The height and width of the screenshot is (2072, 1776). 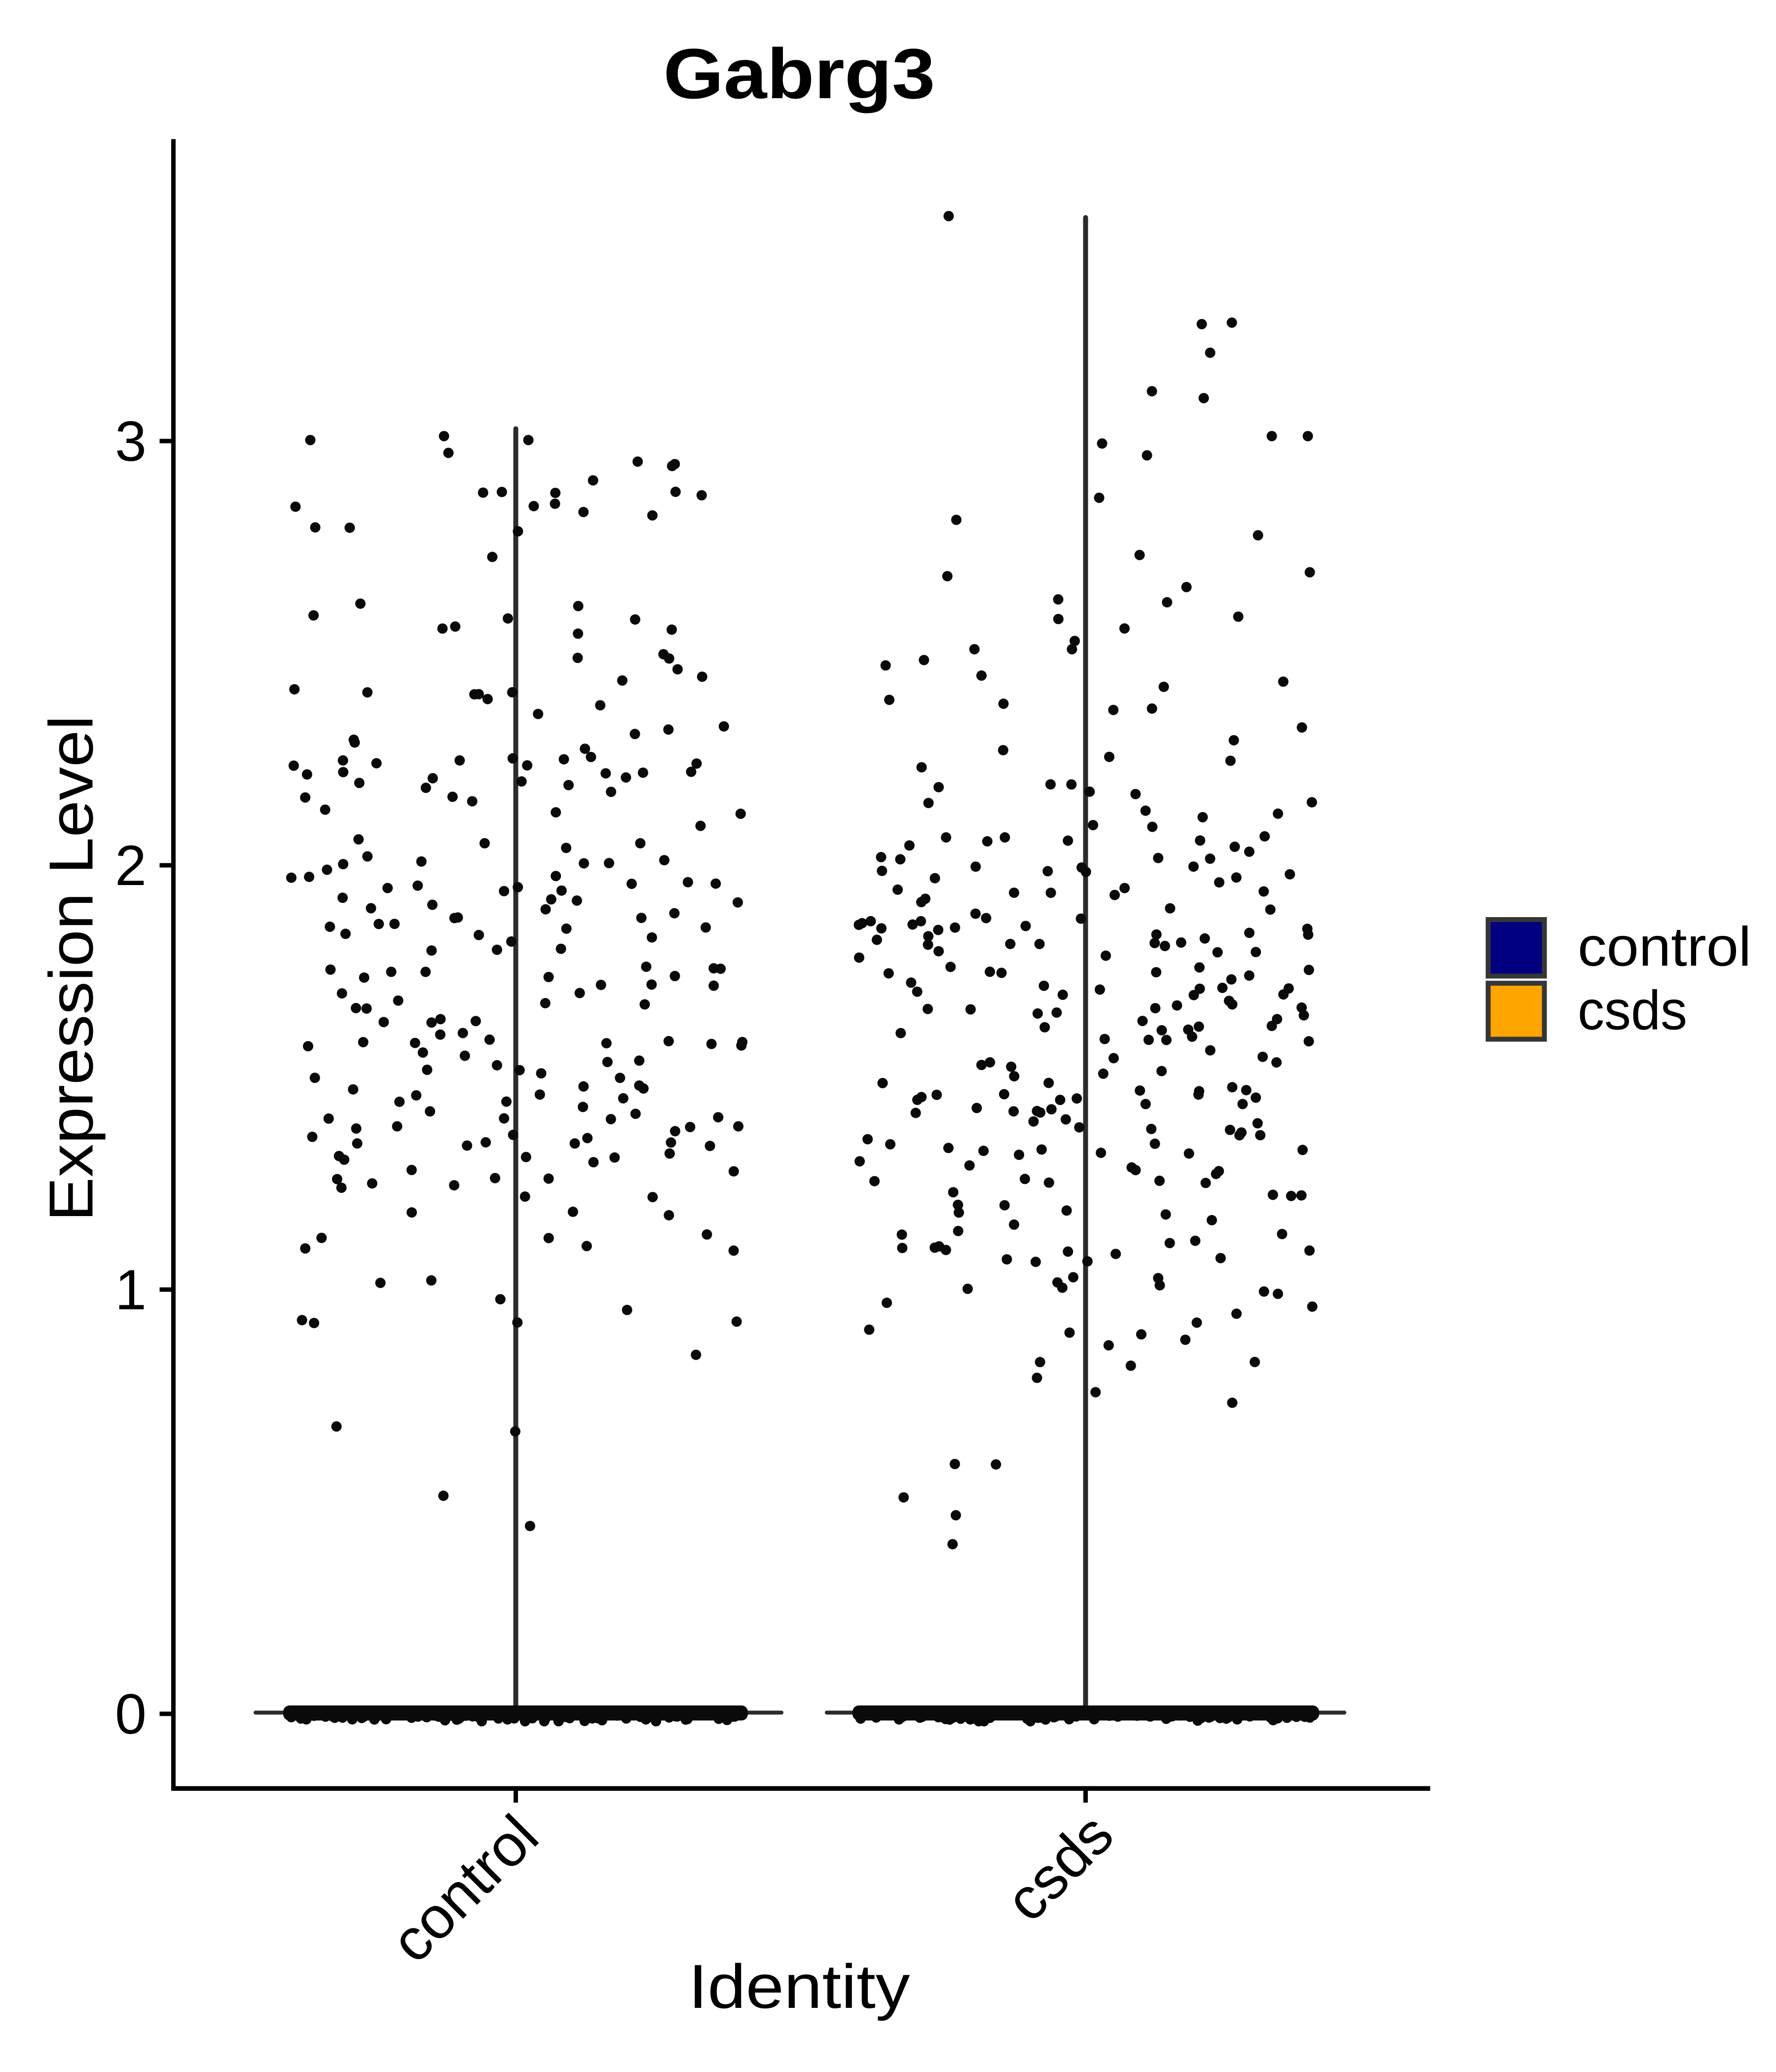 What do you see at coordinates (131, 1714) in the screenshot?
I see `svg-text: 0` at bounding box center [131, 1714].